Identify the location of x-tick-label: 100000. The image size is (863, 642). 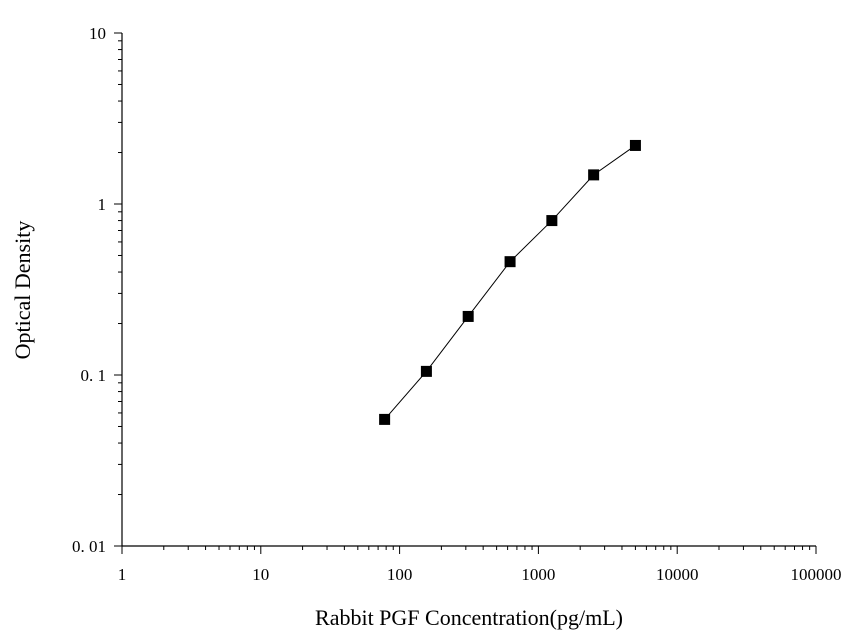
(816, 574).